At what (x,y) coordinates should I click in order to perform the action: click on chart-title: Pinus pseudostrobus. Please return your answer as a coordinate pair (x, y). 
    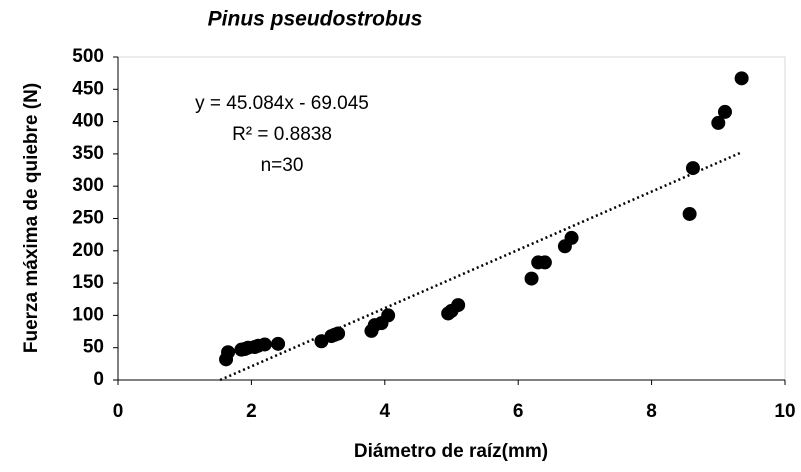
    Looking at the image, I should click on (315, 19).